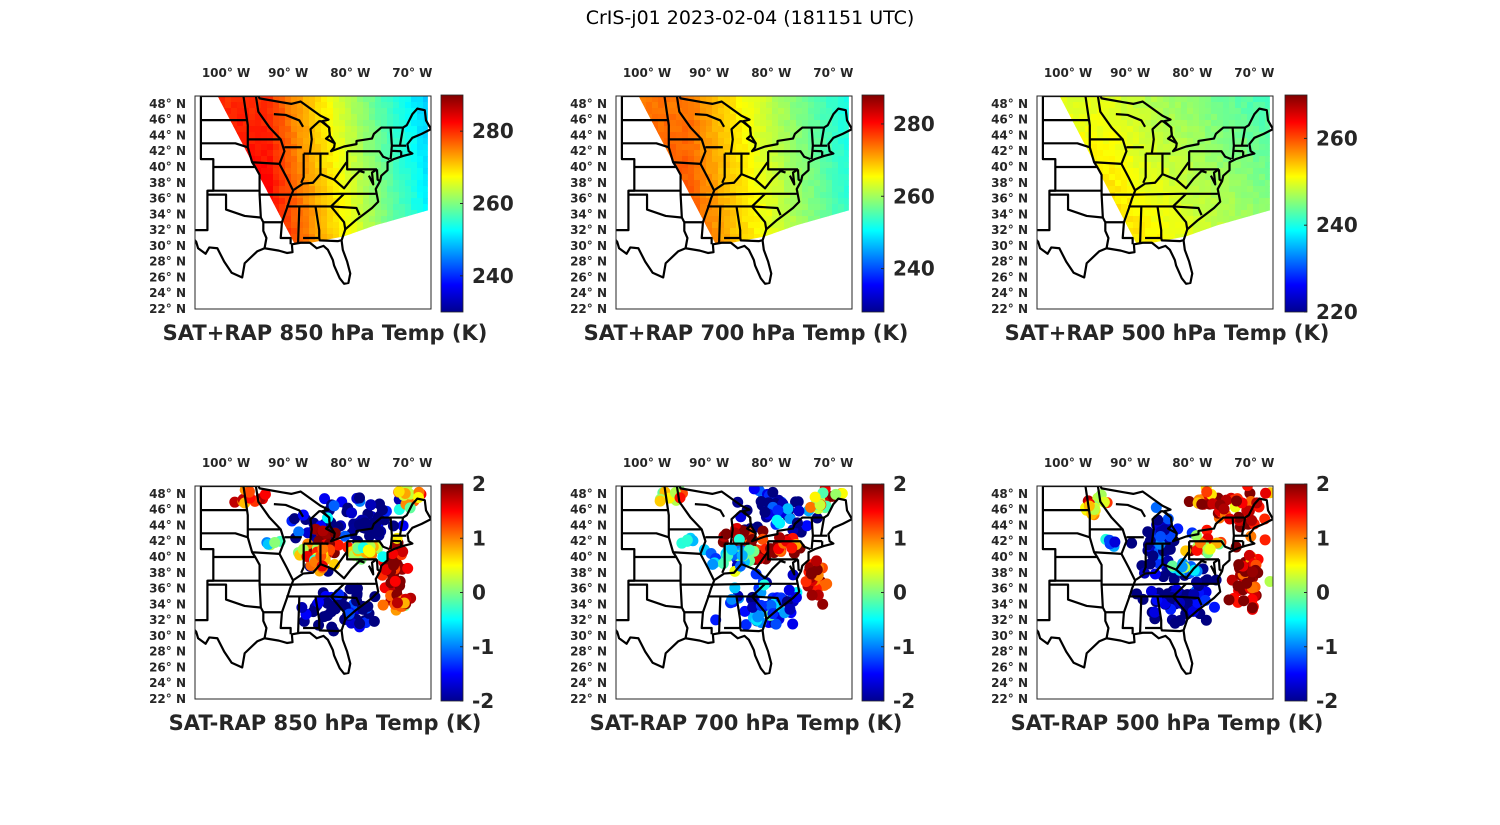 Image resolution: width=1500 pixels, height=825 pixels. What do you see at coordinates (167, 183) in the screenshot?
I see `lat-tick-label: 38° N` at bounding box center [167, 183].